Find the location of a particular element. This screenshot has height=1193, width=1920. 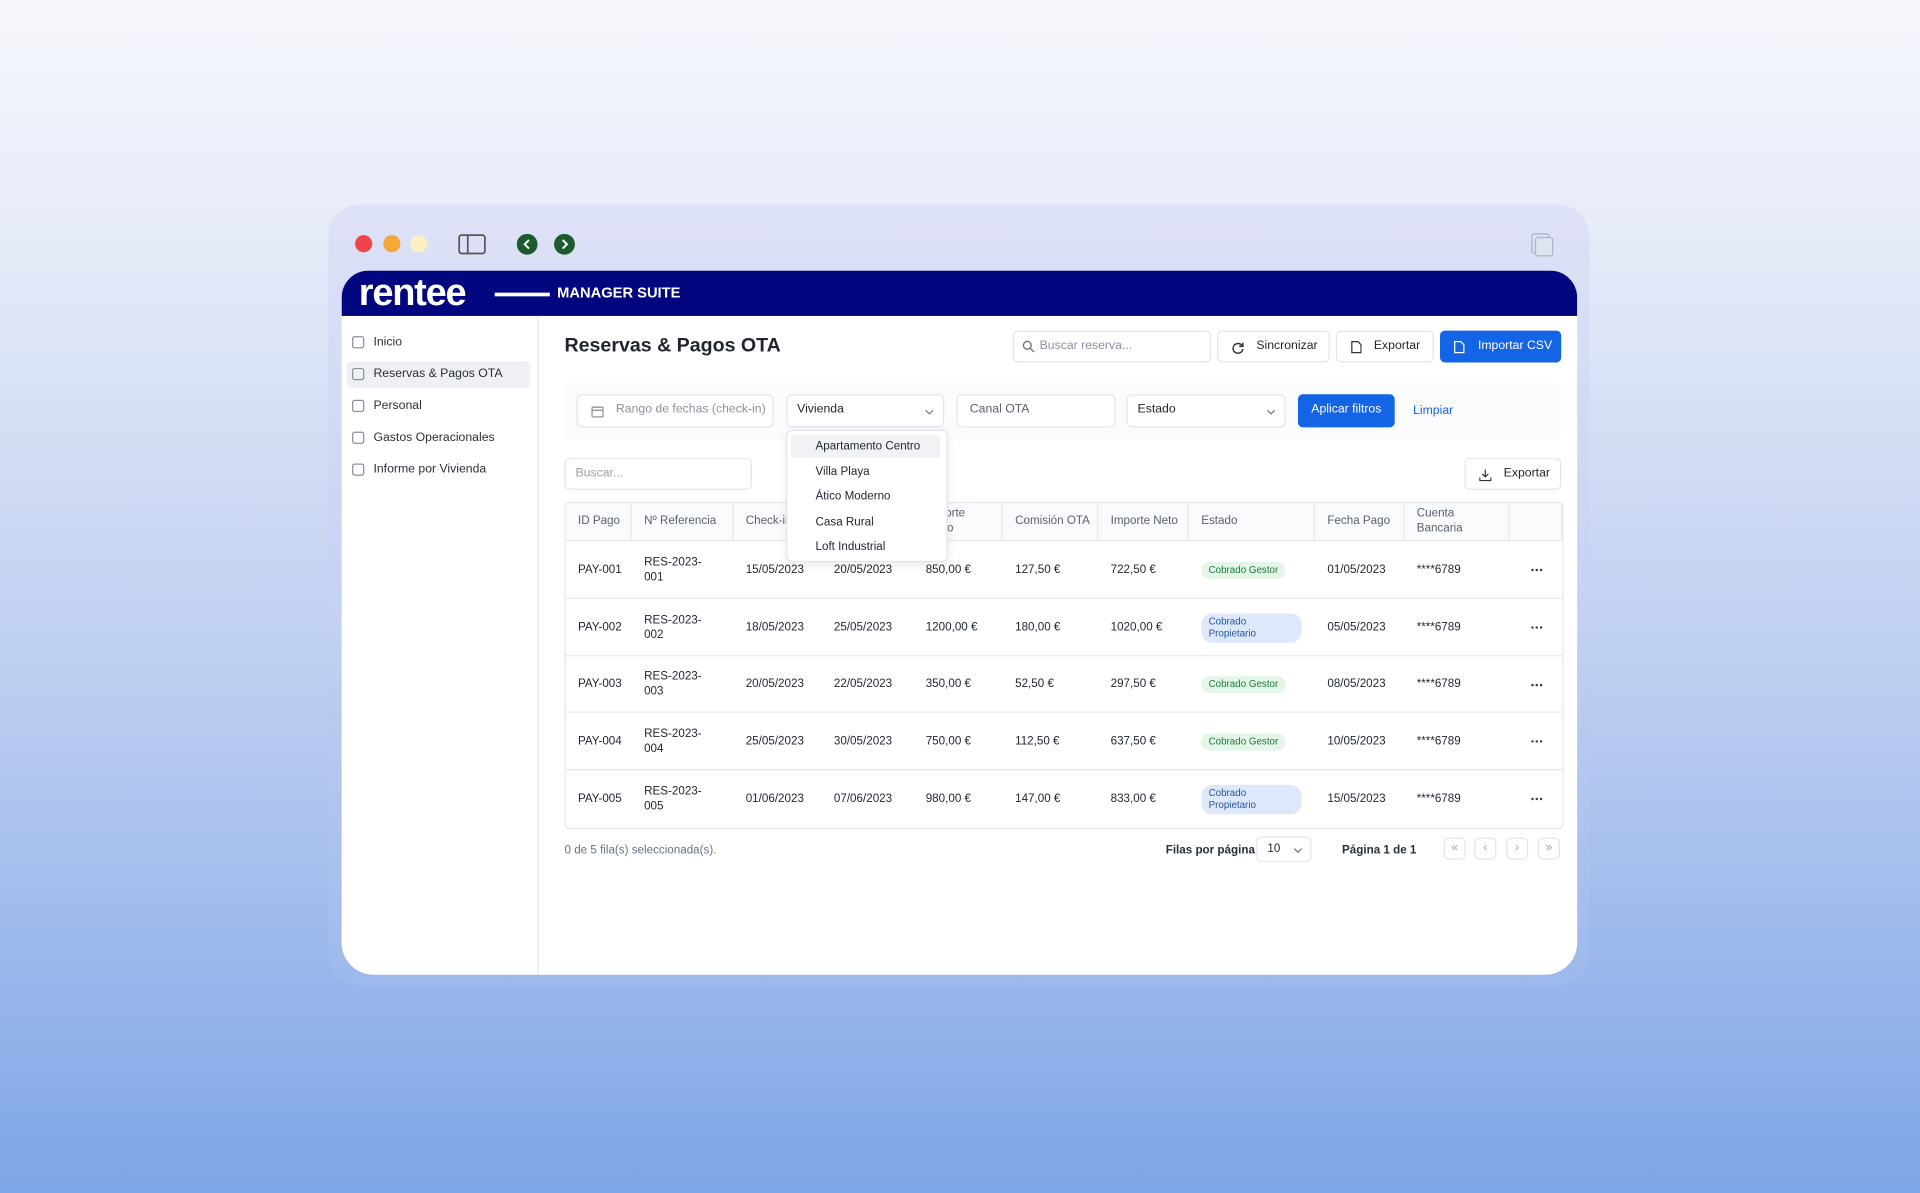

last-page-button: » is located at coordinates (1549, 848).